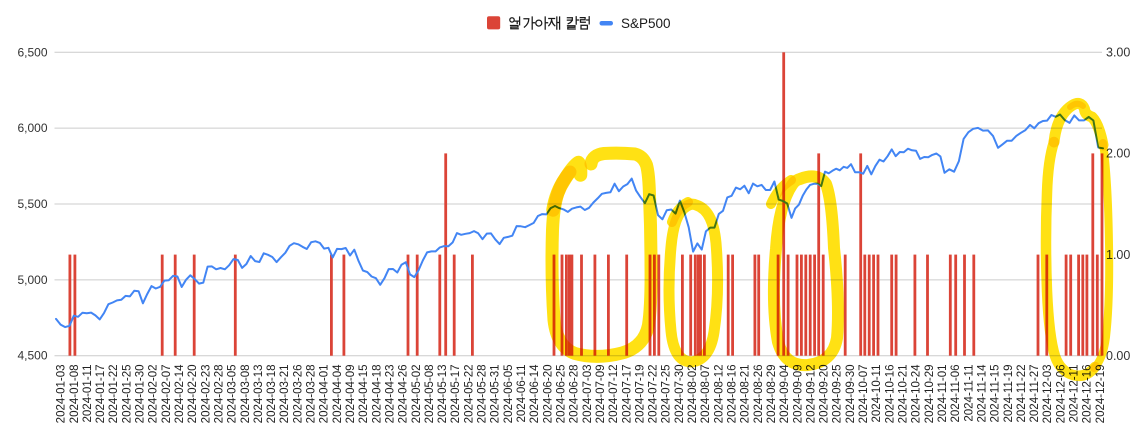 The image size is (1146, 438). Describe the element at coordinates (32, 356) in the screenshot. I see `svg-text: 4,500` at that location.